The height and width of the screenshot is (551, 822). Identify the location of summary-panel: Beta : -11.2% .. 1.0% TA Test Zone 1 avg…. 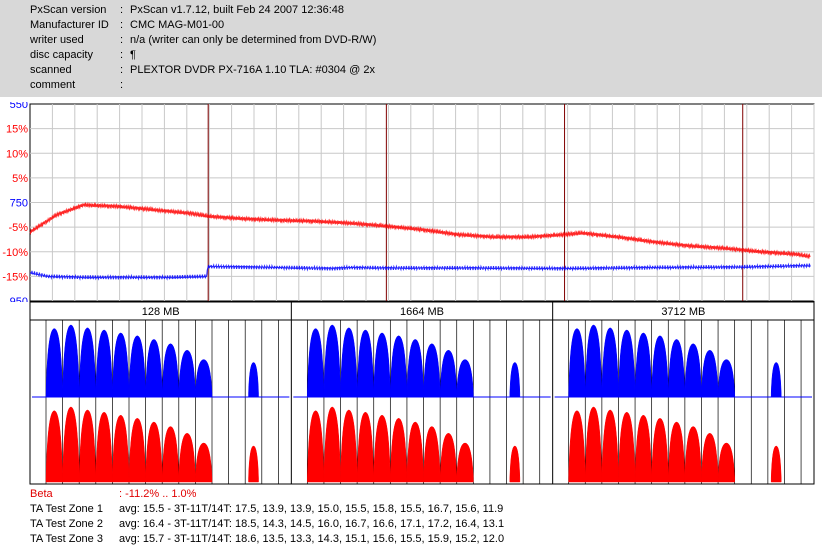
(420, 517).